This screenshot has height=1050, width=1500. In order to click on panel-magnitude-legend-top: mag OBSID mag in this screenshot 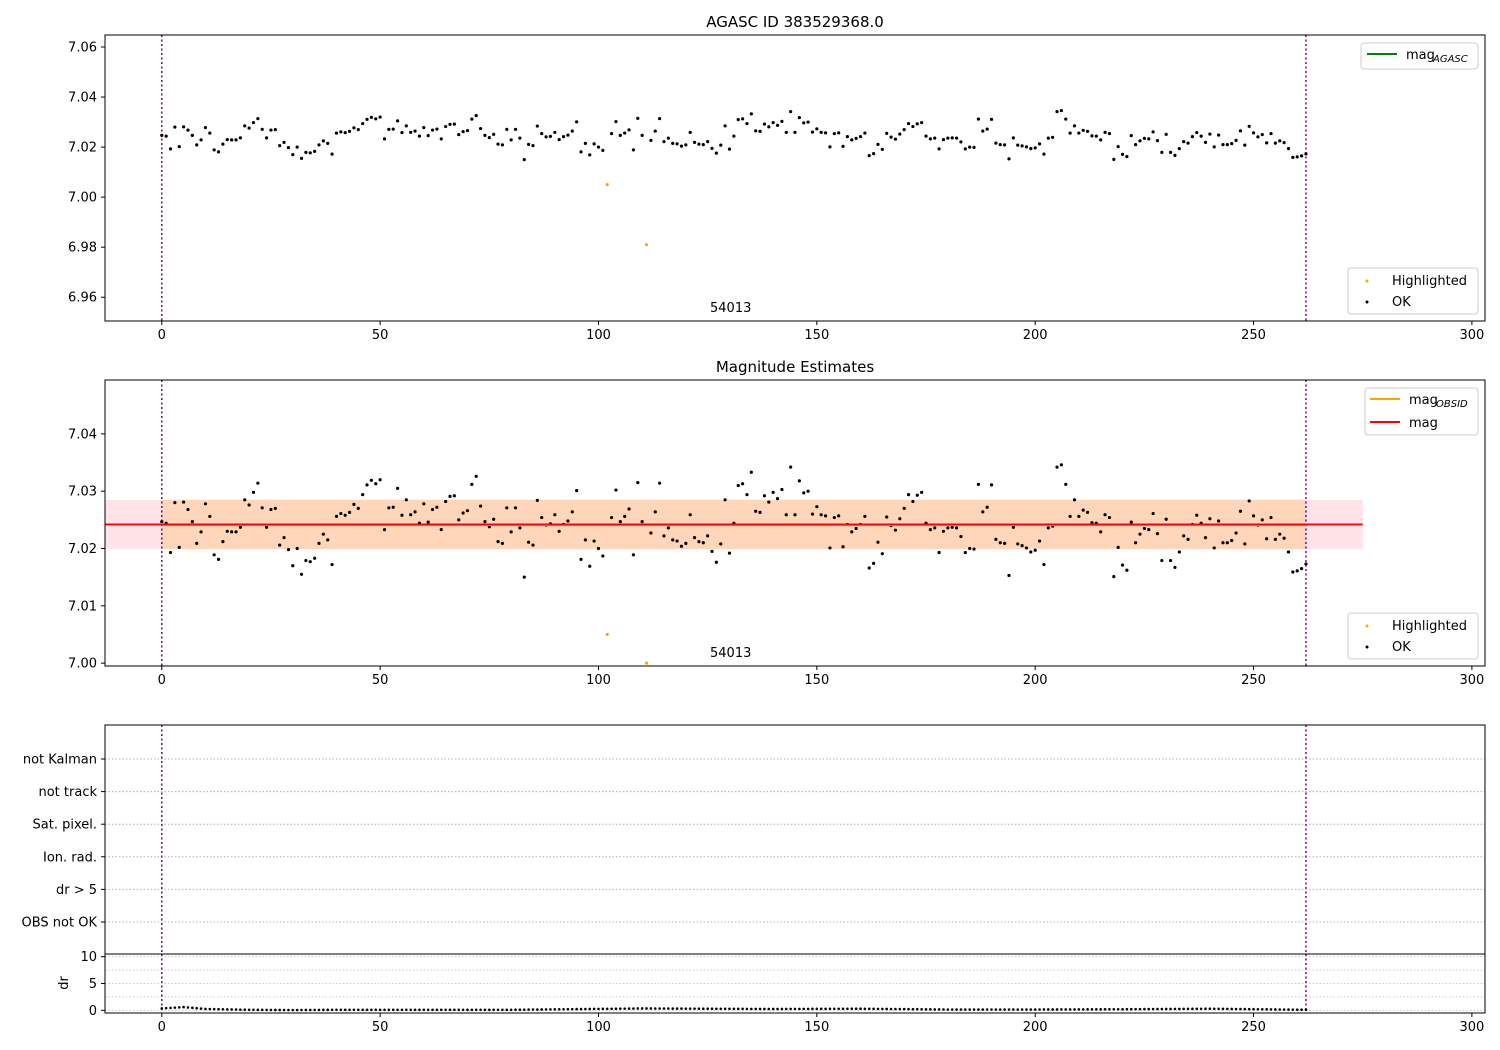, I will do `click(1421, 411)`.